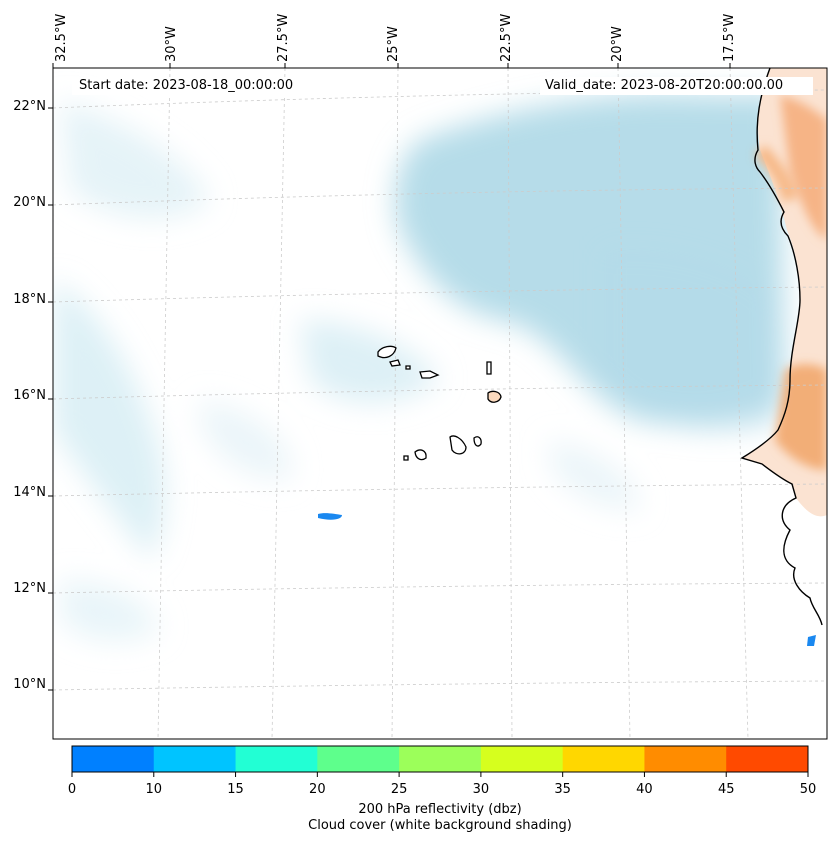 The image size is (837, 843). I want to click on lat-ticks, so click(50, 399).